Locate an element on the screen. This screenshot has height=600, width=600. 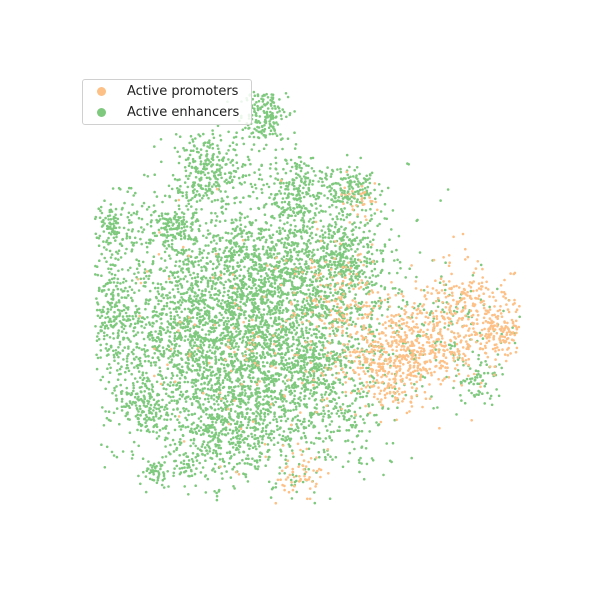
enhancer-point-1904 is located at coordinates (195, 262).